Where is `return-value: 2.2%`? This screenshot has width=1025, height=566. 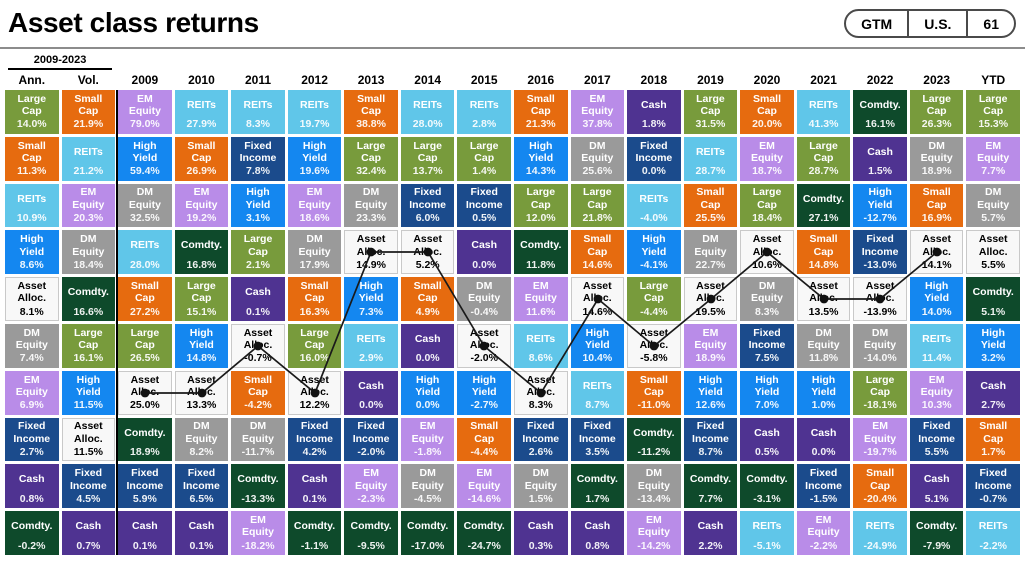
return-value: 2.2% is located at coordinates (710, 545).